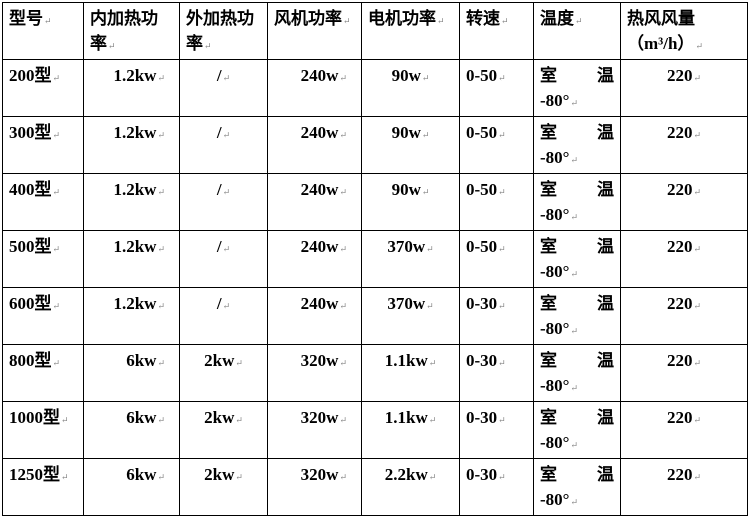 This screenshot has width=749, height=516. I want to click on table-row: 400型1.2kw/240w90w0-50室温-80°220, so click(375, 202).